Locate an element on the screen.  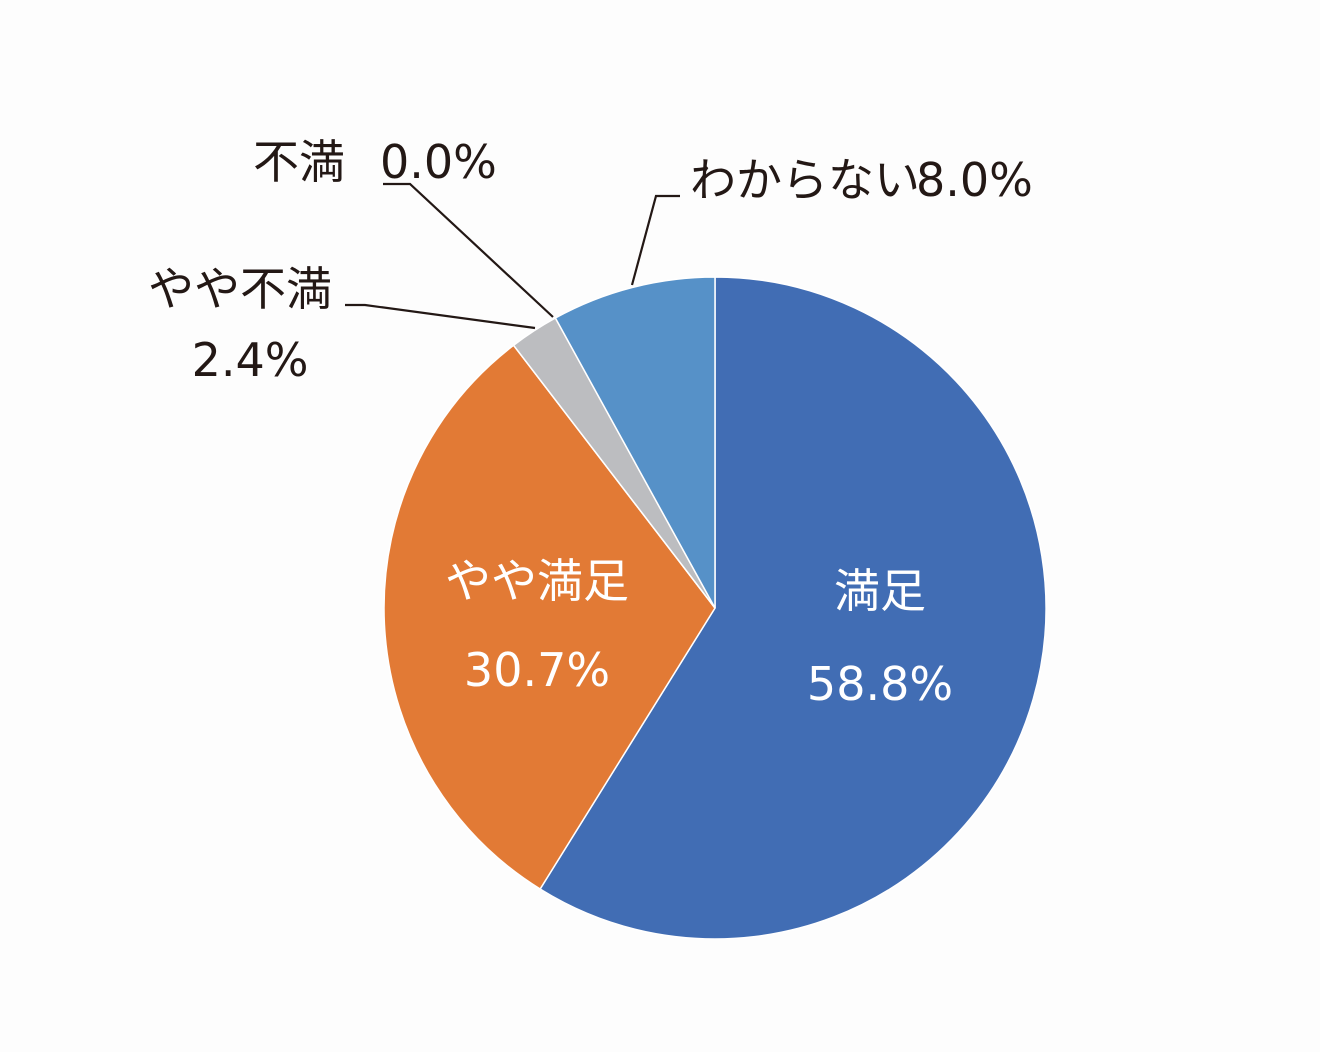
slice-label-3: やや不満 is located at coordinates (240, 289).